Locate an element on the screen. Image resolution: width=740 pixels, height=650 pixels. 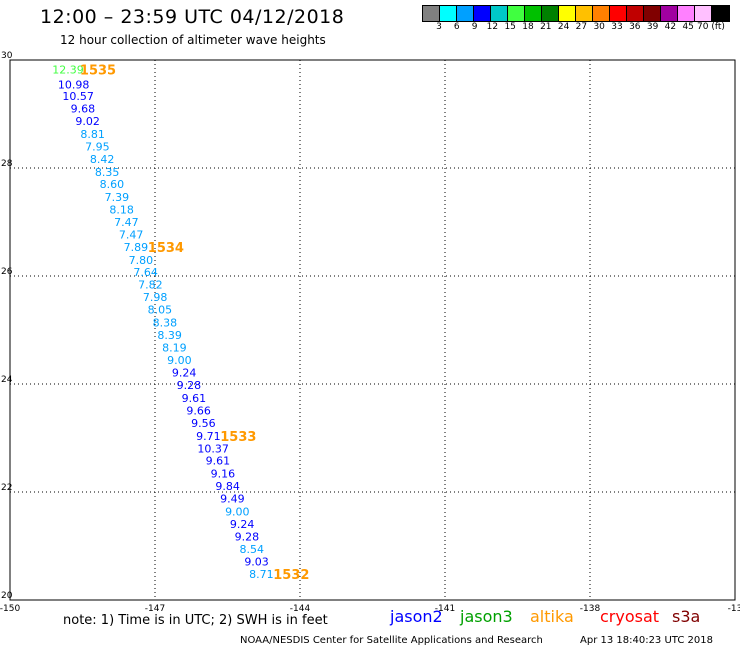
wave-height-value: 10.98 is located at coordinates (74, 84).